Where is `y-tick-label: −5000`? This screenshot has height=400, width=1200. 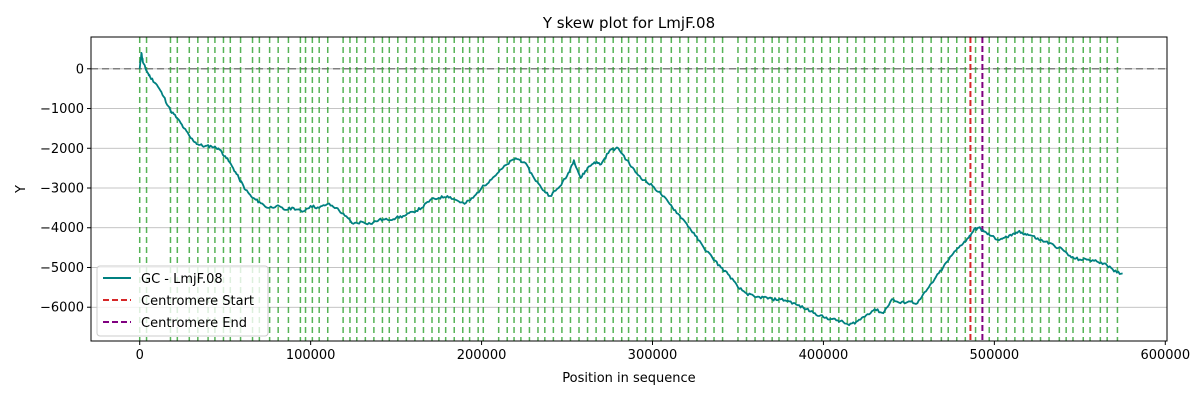 y-tick-label: −5000 is located at coordinates (62, 268).